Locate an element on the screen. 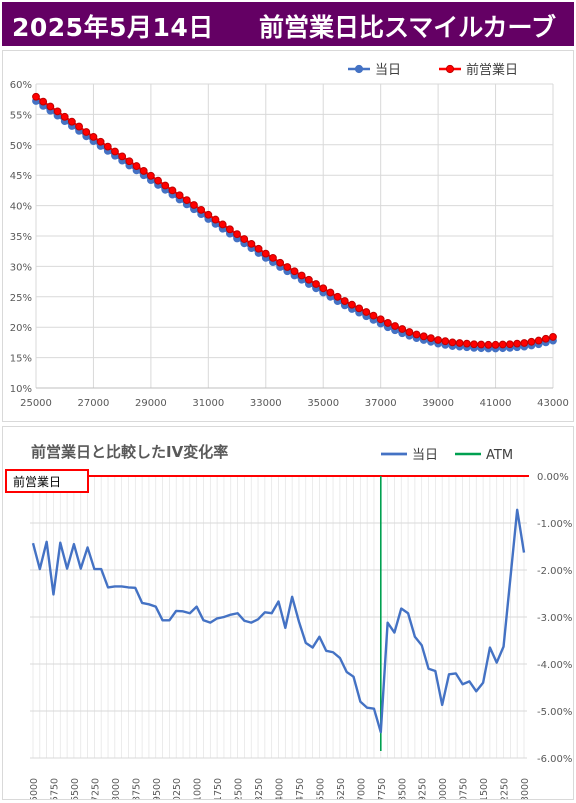 This screenshot has width=576, height=803. y-tick-label: 45% is located at coordinates (21, 176).